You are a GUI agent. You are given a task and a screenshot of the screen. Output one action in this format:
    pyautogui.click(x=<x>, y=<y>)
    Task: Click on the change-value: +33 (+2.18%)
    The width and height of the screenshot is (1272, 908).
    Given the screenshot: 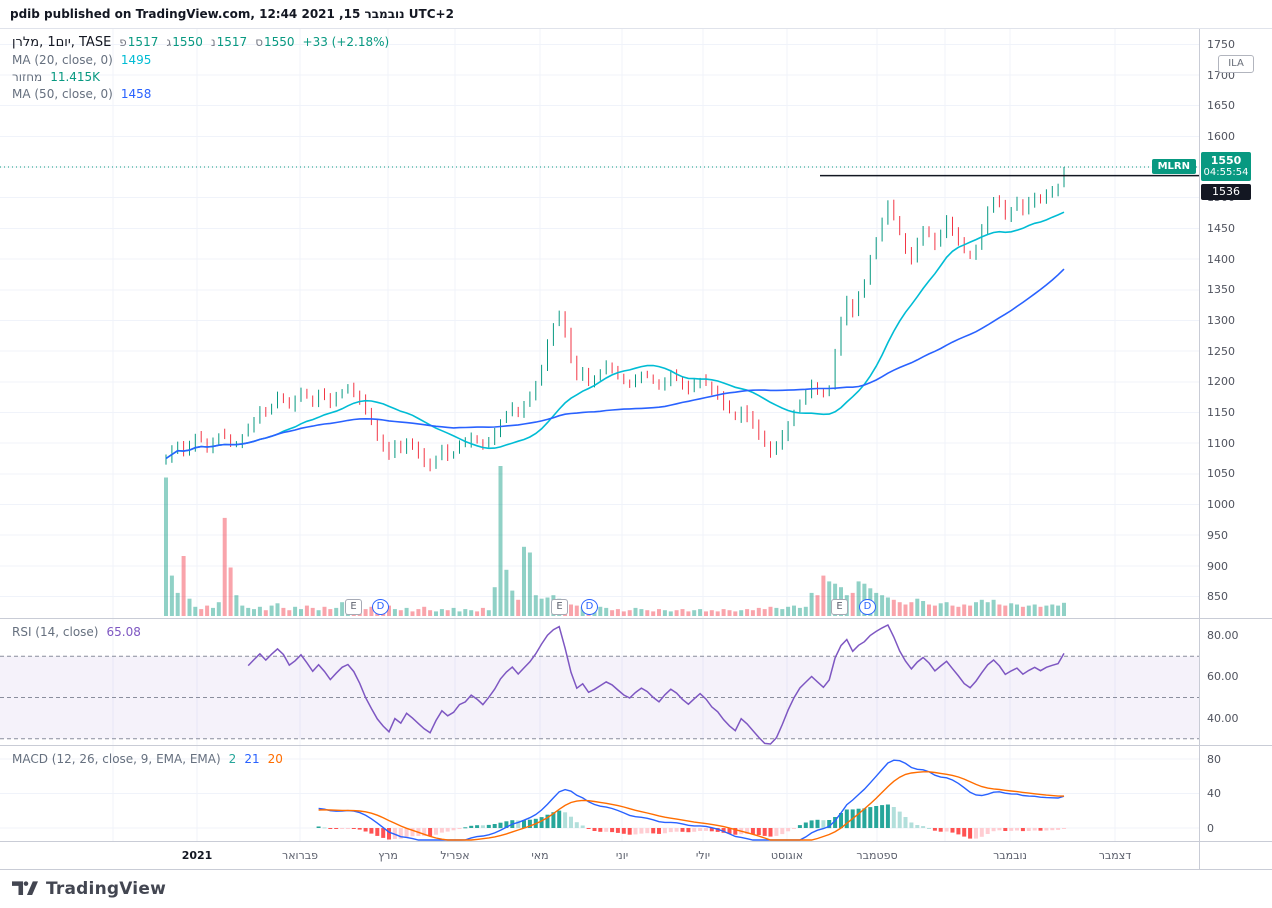 What is the action you would take?
    pyautogui.click(x=346, y=41)
    